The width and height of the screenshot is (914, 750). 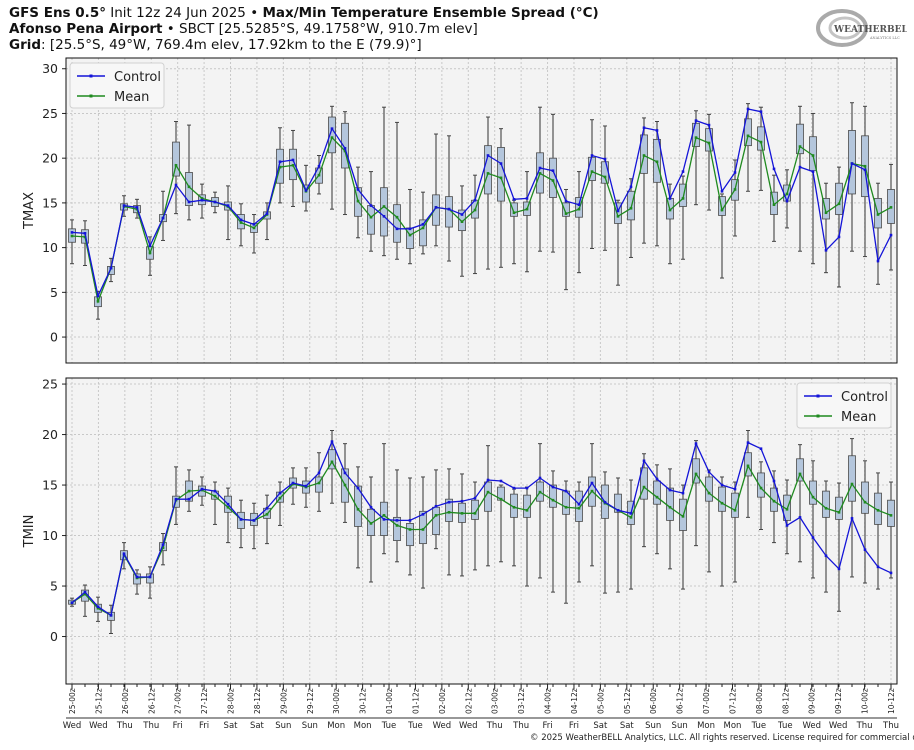 What do you see at coordinates (495, 701) in the screenshot?
I see `x-tick-label: 03-00z` at bounding box center [495, 701].